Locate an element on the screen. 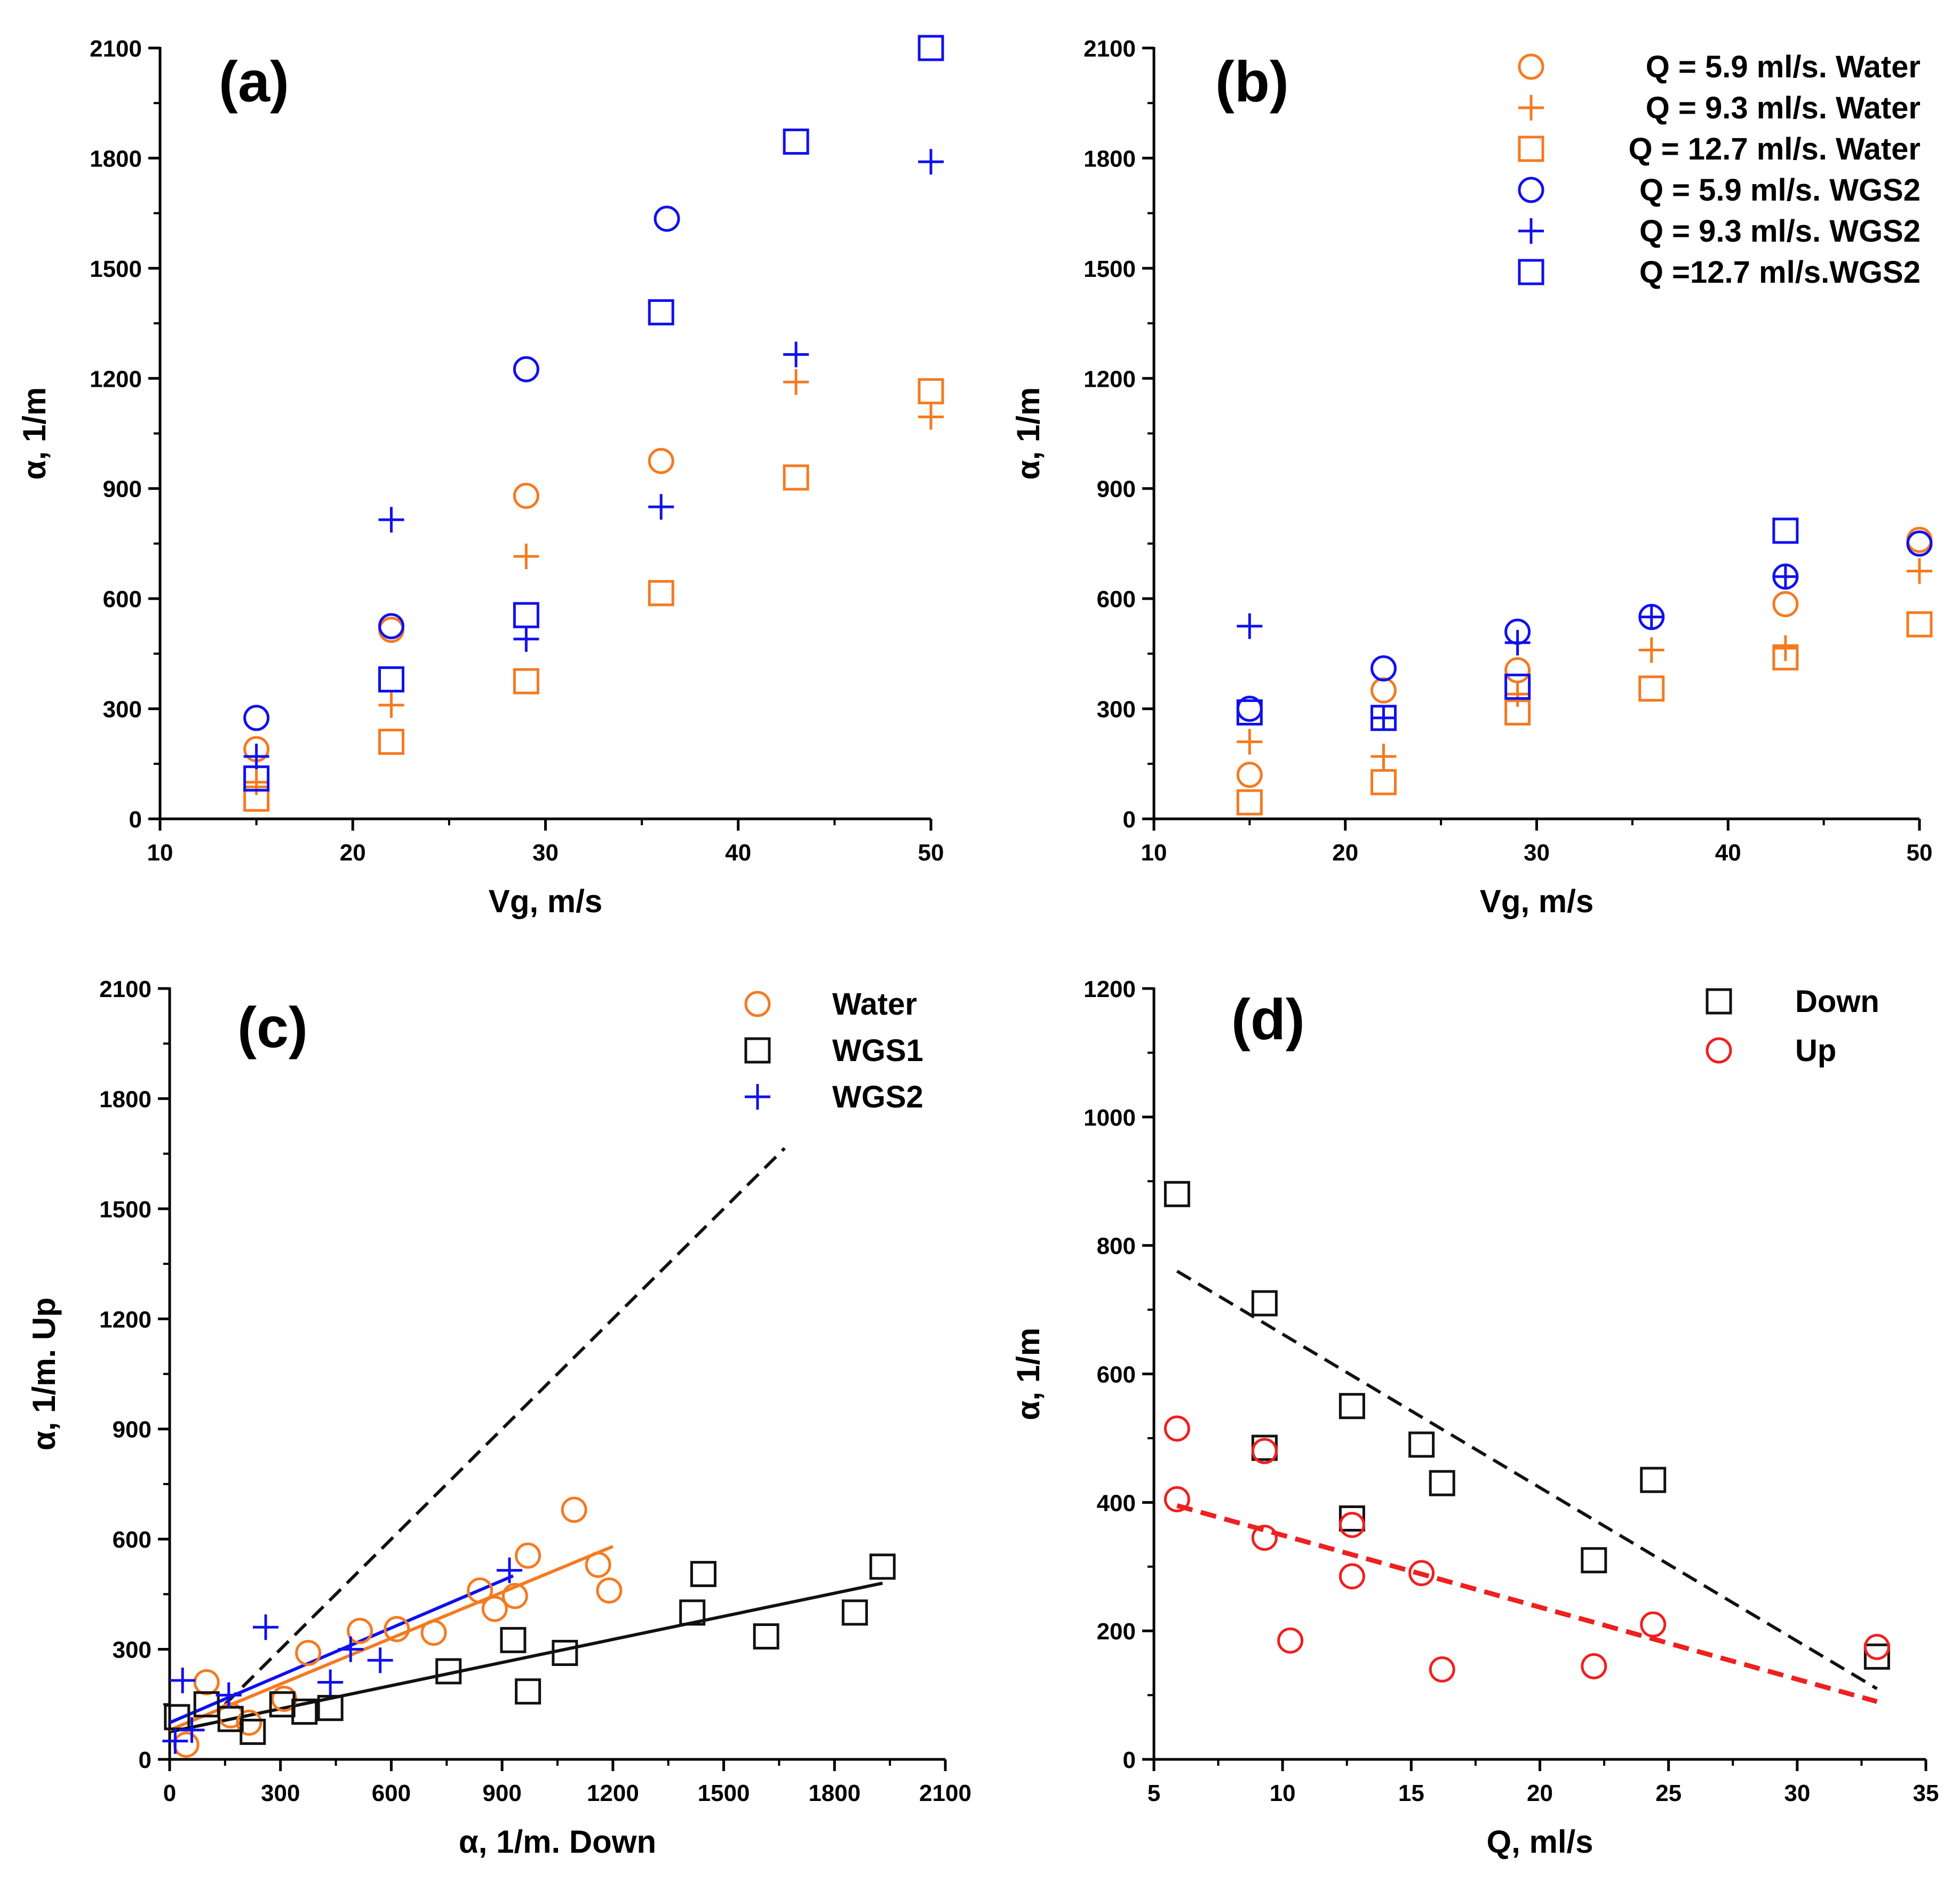 The height and width of the screenshot is (1881, 1960). panel-label: (b) is located at coordinates (1252, 81).